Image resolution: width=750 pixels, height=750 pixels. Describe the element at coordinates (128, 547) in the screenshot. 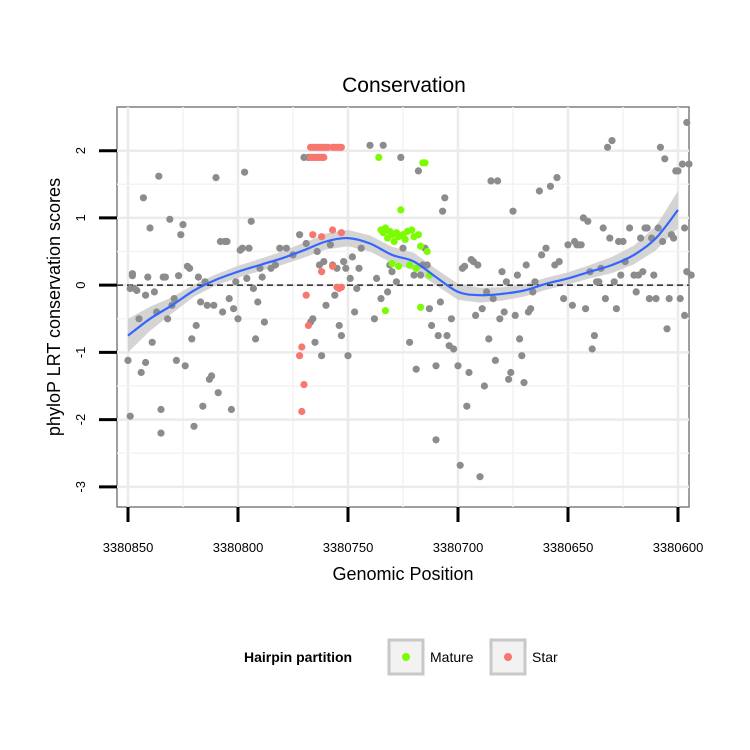

I see `x-tick-label: 3380850` at that location.